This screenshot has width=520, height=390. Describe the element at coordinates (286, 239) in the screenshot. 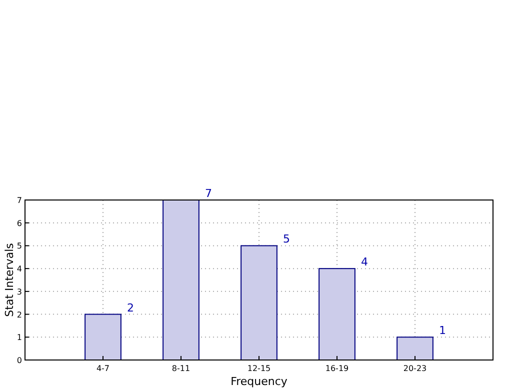

I see `data-label: 5` at that location.